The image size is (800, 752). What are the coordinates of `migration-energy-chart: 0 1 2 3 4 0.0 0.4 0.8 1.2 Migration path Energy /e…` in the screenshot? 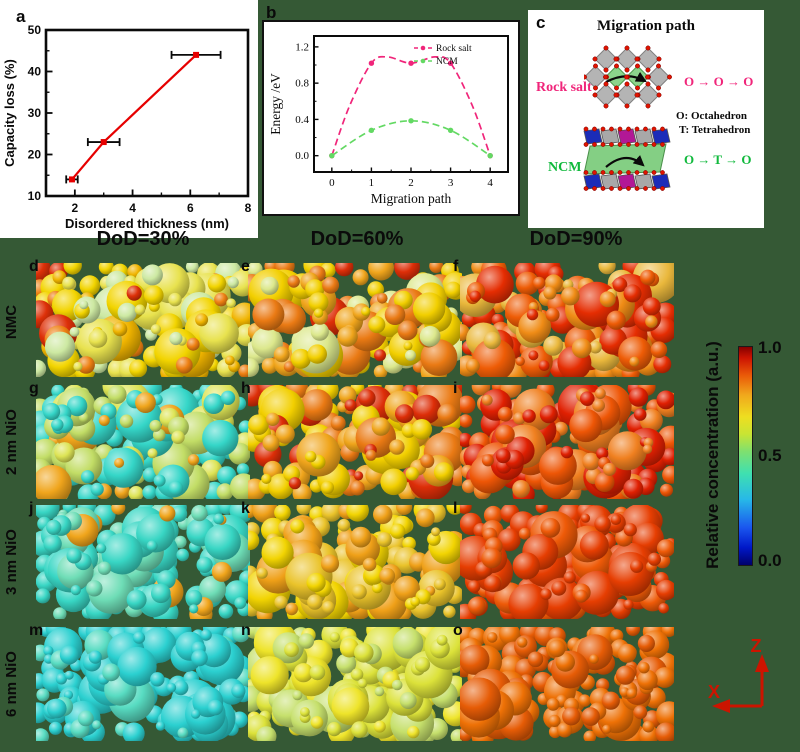 It's located at (391, 120).